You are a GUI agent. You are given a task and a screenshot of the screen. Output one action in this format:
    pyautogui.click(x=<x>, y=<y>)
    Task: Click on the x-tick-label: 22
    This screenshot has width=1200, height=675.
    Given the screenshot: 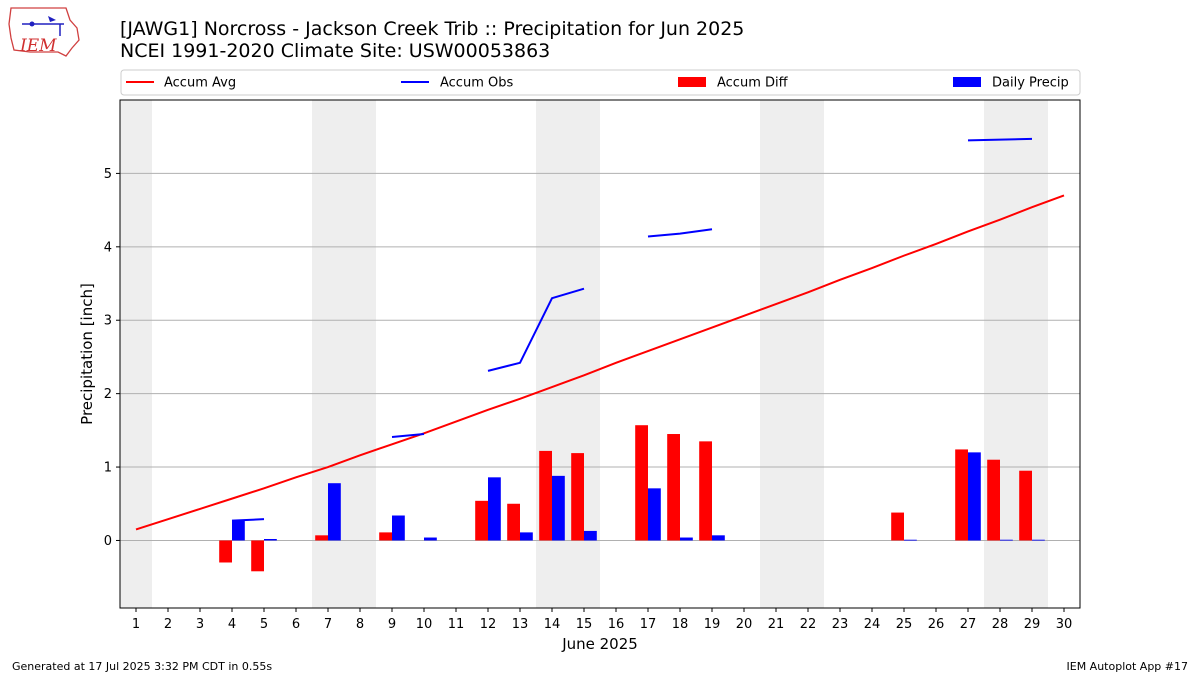 What is the action you would take?
    pyautogui.click(x=808, y=624)
    